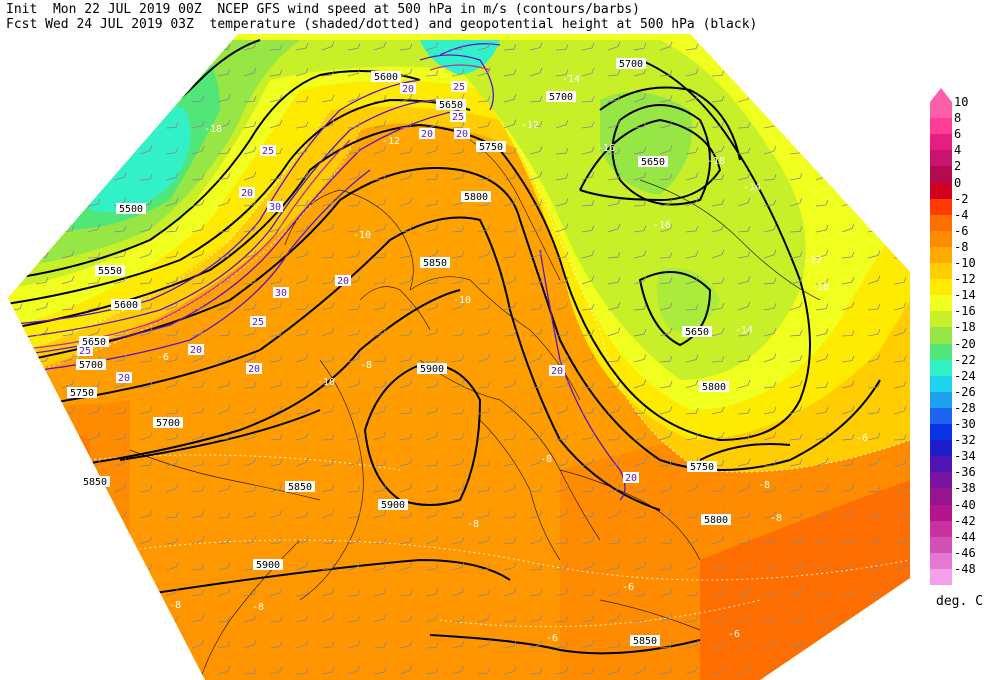 The height and width of the screenshot is (680, 1000). I want to click on colorbar-unit: deg. C, so click(959, 601).